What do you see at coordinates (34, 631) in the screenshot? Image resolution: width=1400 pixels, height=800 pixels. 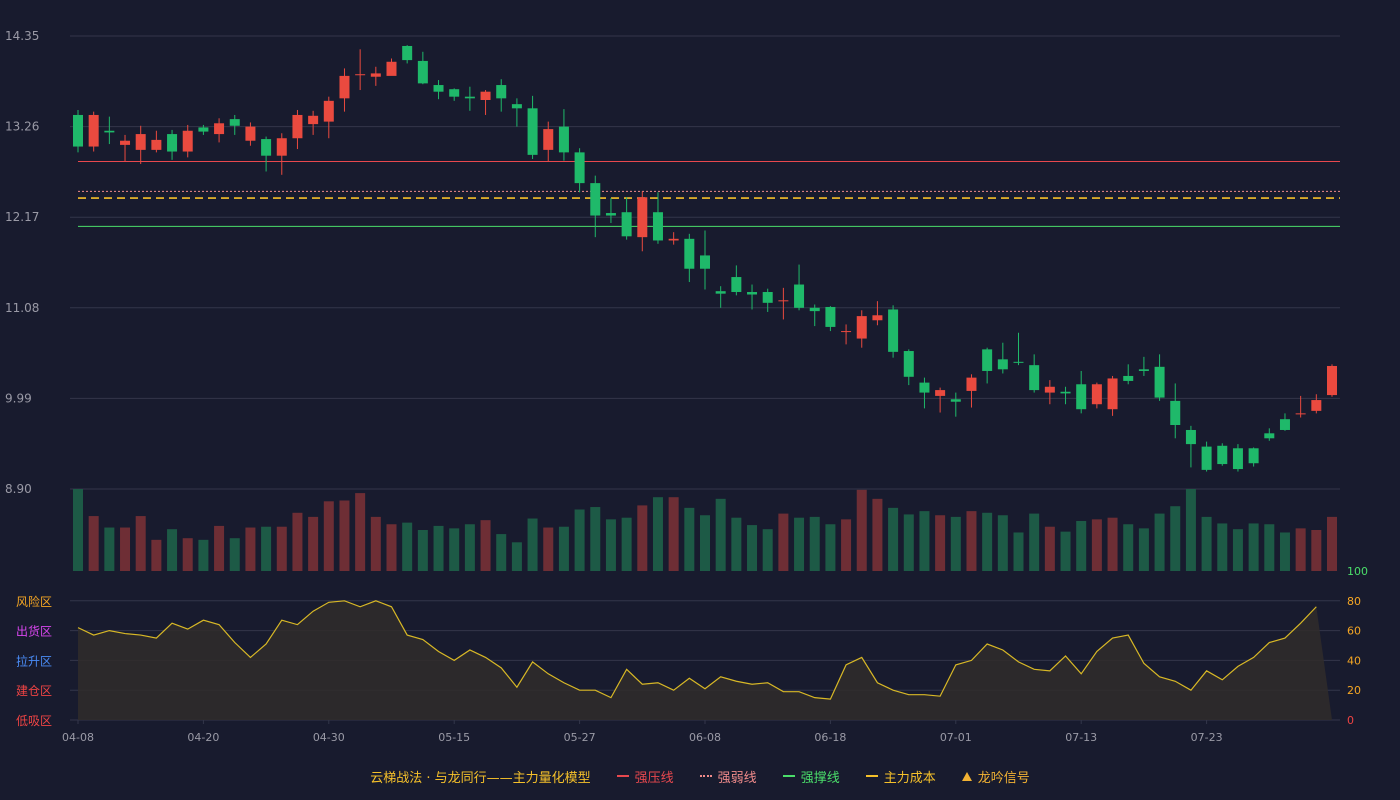 I see `zone-label: 出货区` at bounding box center [34, 631].